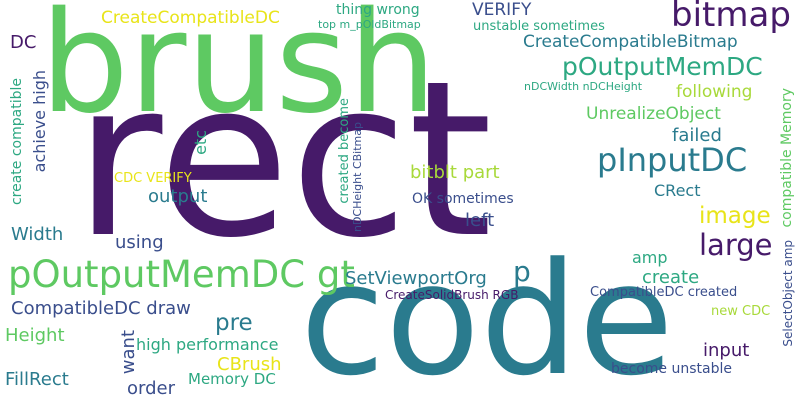 The image size is (800, 400). What do you see at coordinates (357, 177) in the screenshot?
I see `word-ndc-height-cbitmap: nDCHeight CBitmap` at bounding box center [357, 177].